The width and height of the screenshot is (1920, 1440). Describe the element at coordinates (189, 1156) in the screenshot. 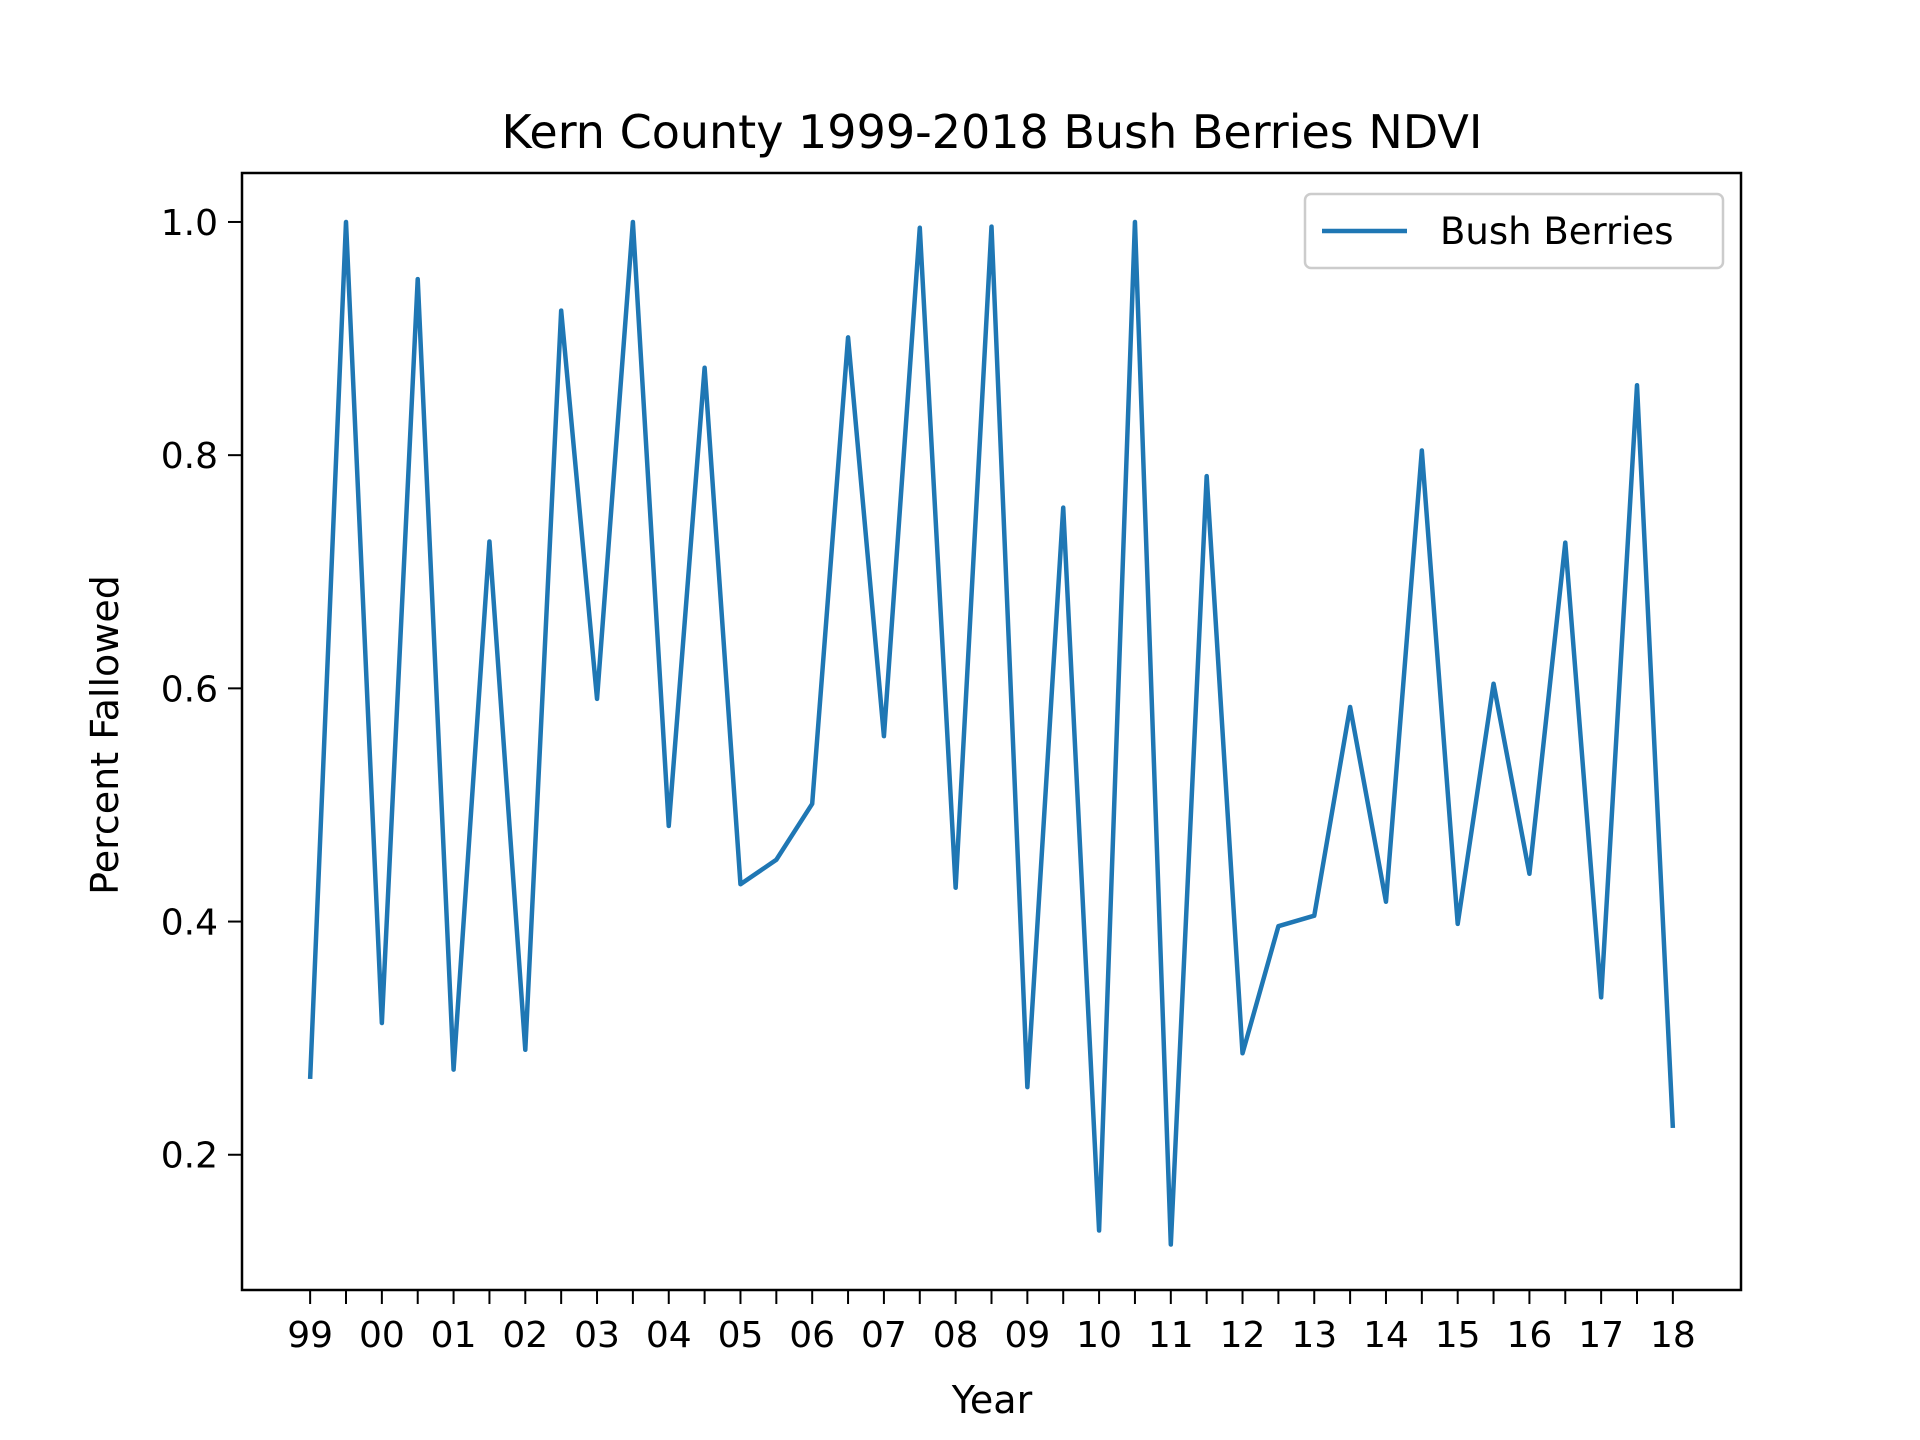

I see `y-tick-label: 0.2` at that location.